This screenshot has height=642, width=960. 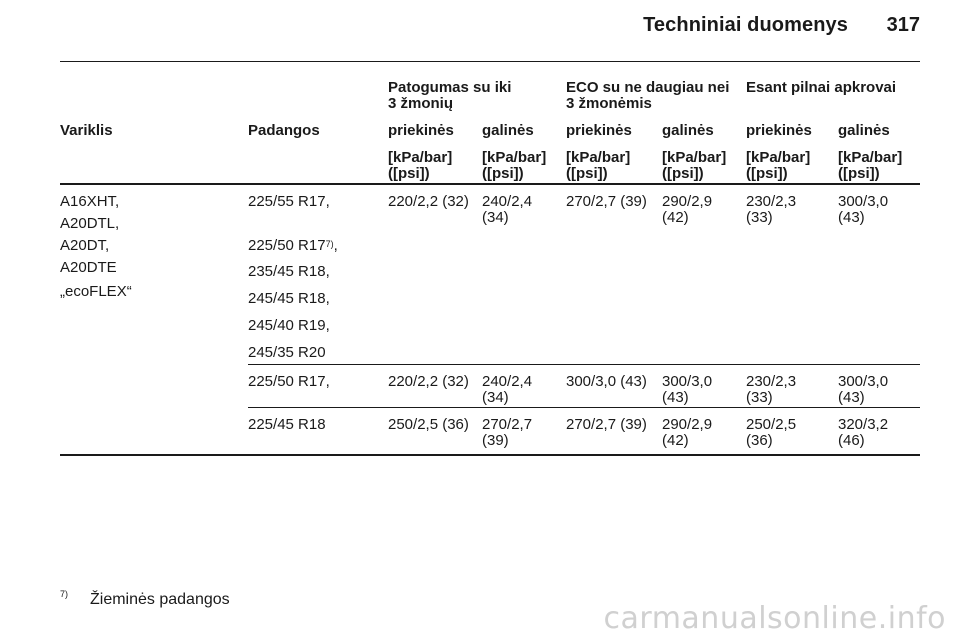 I want to click on page-title: Techniniai duomenys, so click(x=745, y=25).